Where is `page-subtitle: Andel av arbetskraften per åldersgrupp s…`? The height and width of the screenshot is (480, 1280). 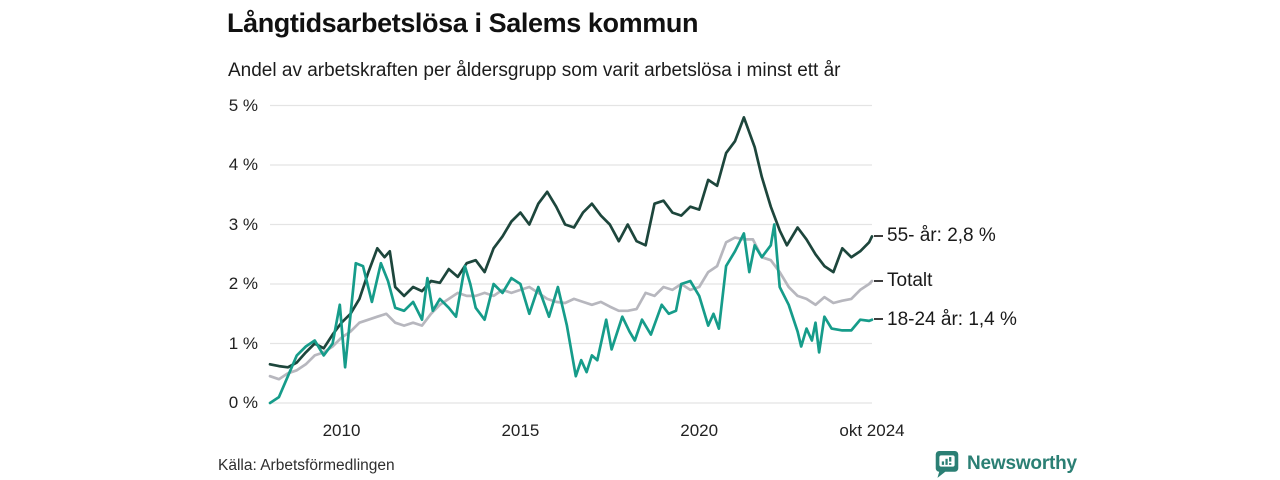 page-subtitle: Andel av arbetskraften per åldersgrupp s… is located at coordinates (534, 70).